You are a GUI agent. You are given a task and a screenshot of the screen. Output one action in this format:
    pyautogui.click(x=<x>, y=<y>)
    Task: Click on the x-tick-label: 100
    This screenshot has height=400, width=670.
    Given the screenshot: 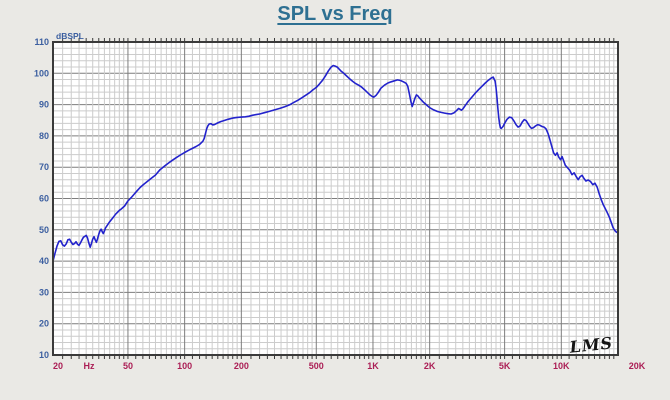 What is the action you would take?
    pyautogui.click(x=184, y=366)
    